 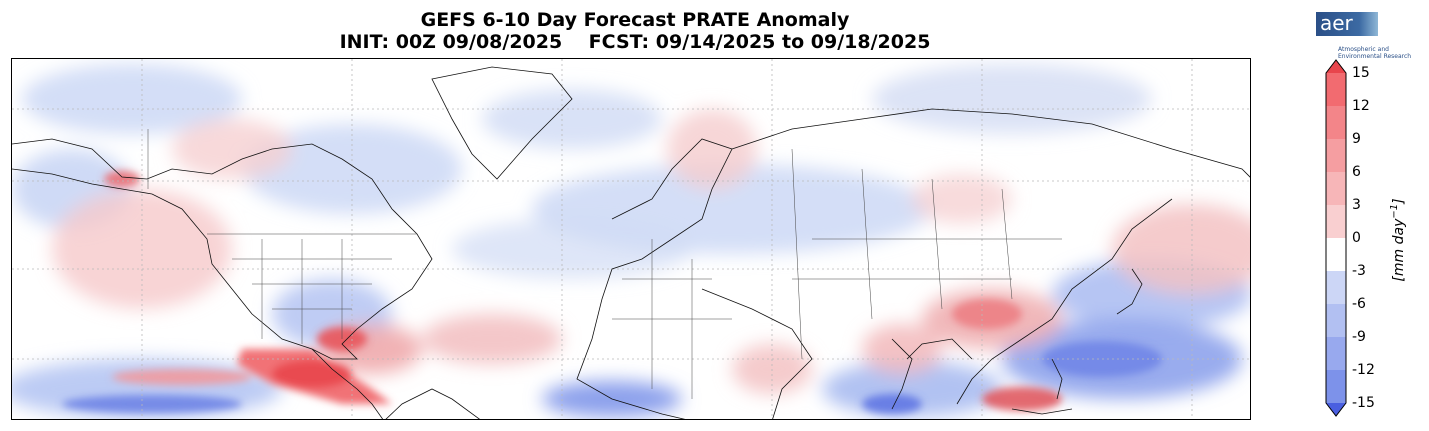 I want to click on colorbar-extend-max, so click(x=1336, y=66).